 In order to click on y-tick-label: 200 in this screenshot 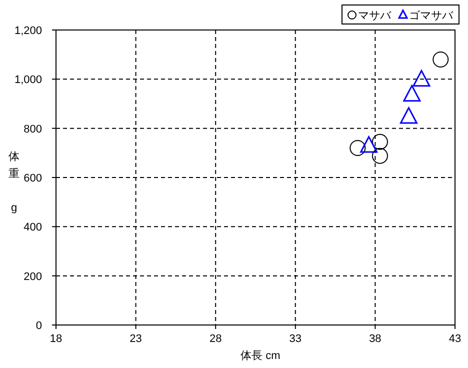, I will do `click(33, 276)`.